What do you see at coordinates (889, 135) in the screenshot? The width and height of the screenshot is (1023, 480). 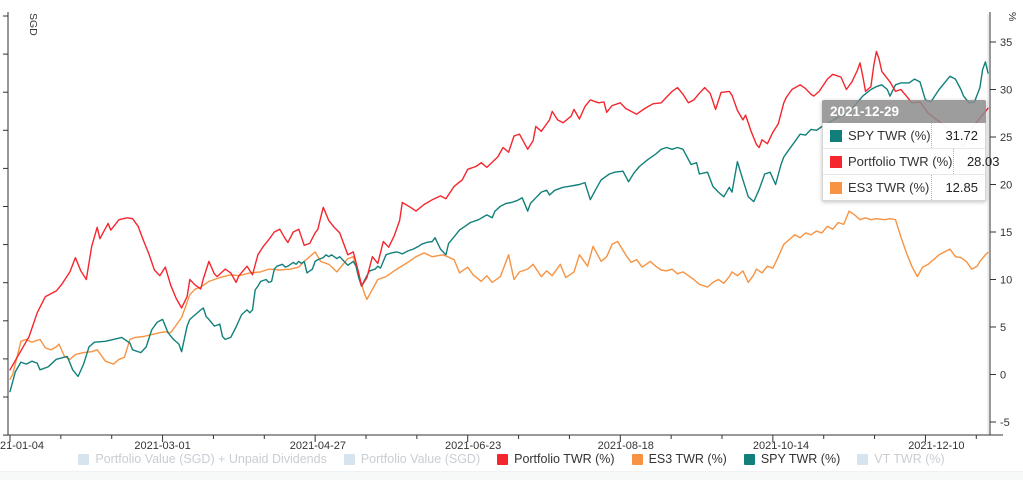 I see `tooltip-series-label: SPY TWR (%)` at bounding box center [889, 135].